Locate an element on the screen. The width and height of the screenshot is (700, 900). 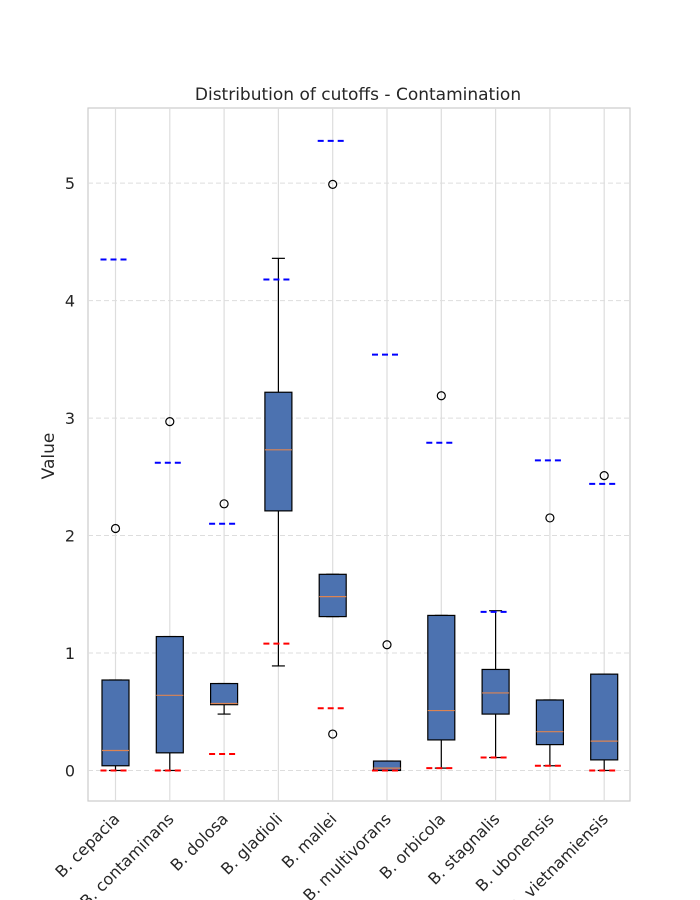
y-tick-label: 2 is located at coordinates (70, 536).